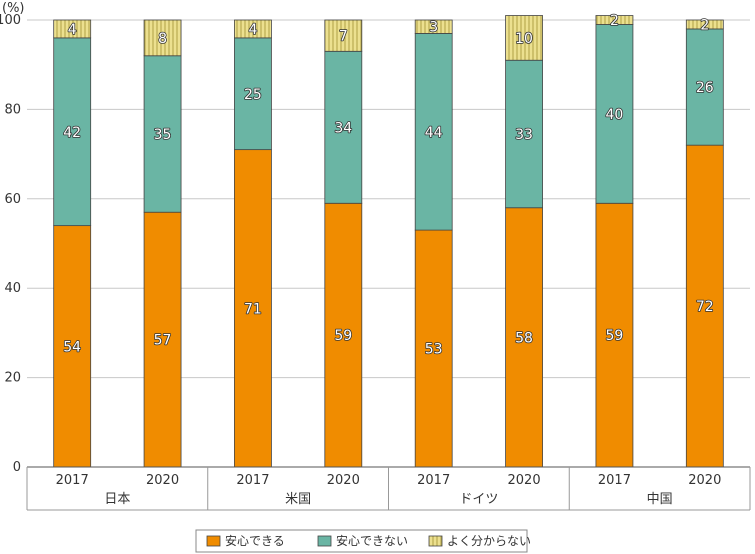 The height and width of the screenshot is (554, 755). Describe the element at coordinates (10, 20) in the screenshot. I see `y-tick-label: 100` at that location.